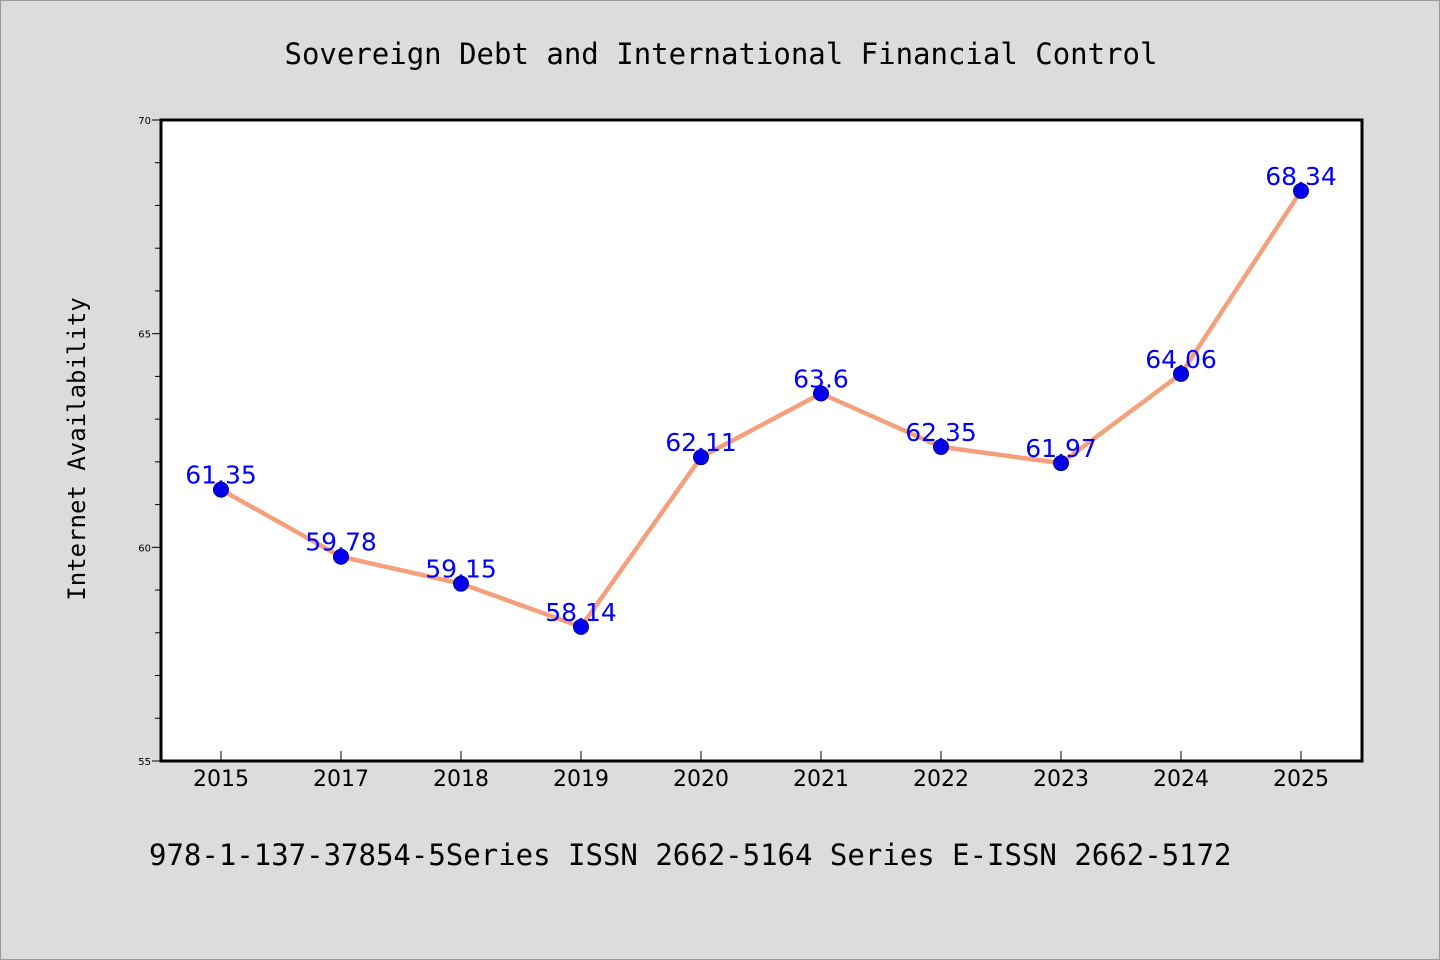  What do you see at coordinates (581, 626) in the screenshot?
I see `data-point-2019` at bounding box center [581, 626].